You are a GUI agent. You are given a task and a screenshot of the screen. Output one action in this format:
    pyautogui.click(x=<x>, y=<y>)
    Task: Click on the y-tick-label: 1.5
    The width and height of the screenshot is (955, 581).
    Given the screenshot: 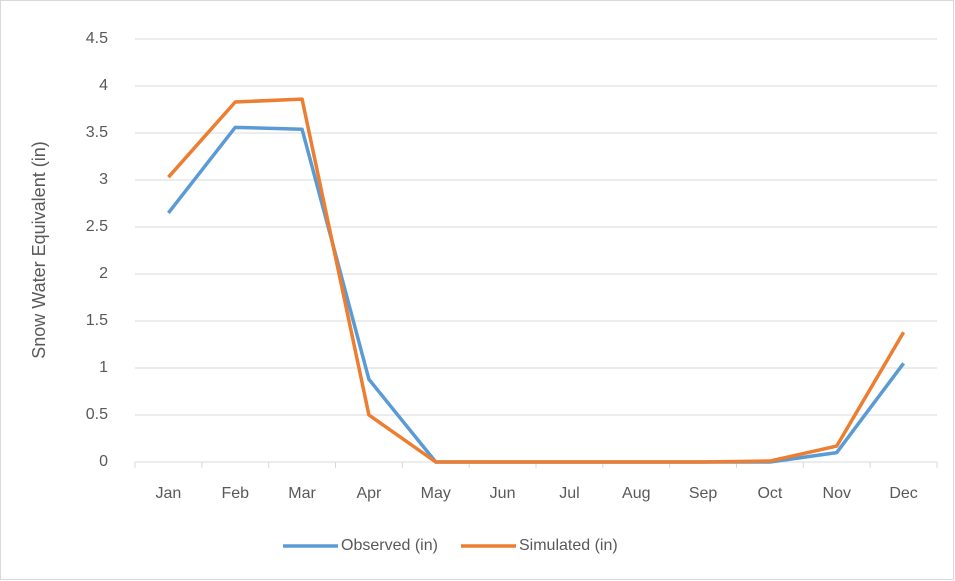 What is the action you would take?
    pyautogui.click(x=97, y=320)
    